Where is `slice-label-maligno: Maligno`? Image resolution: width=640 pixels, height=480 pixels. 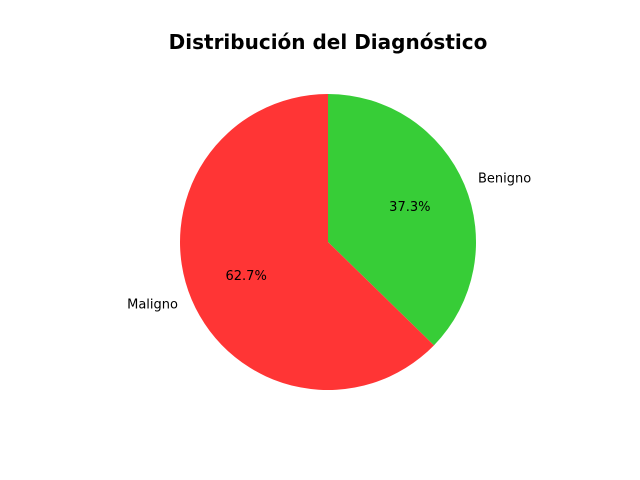 slice-label-maligno: Maligno is located at coordinates (152, 305).